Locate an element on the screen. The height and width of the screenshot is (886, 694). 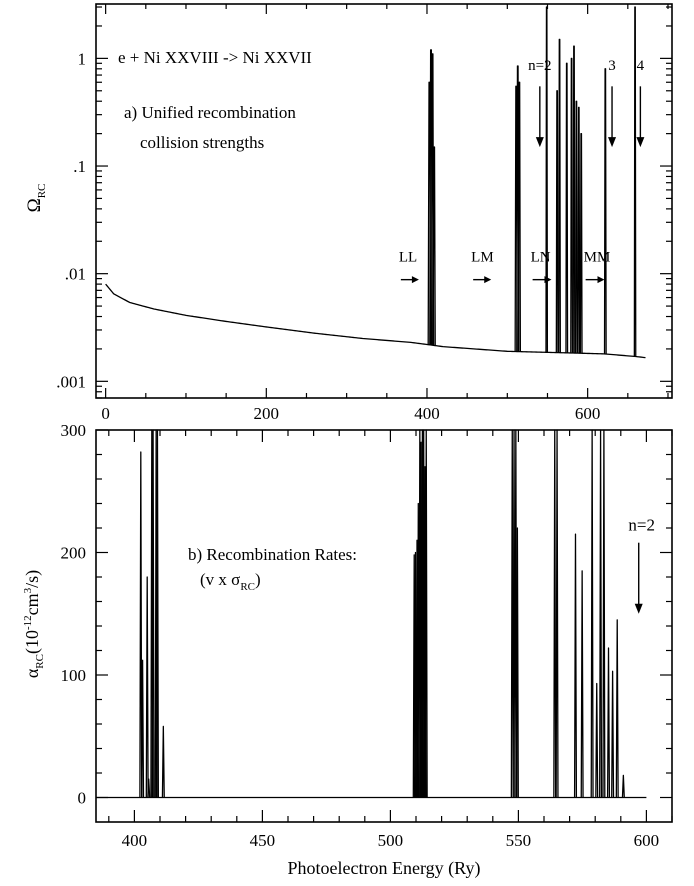
panel-a-ylabel-sub: RC is located at coordinates (42, 191).